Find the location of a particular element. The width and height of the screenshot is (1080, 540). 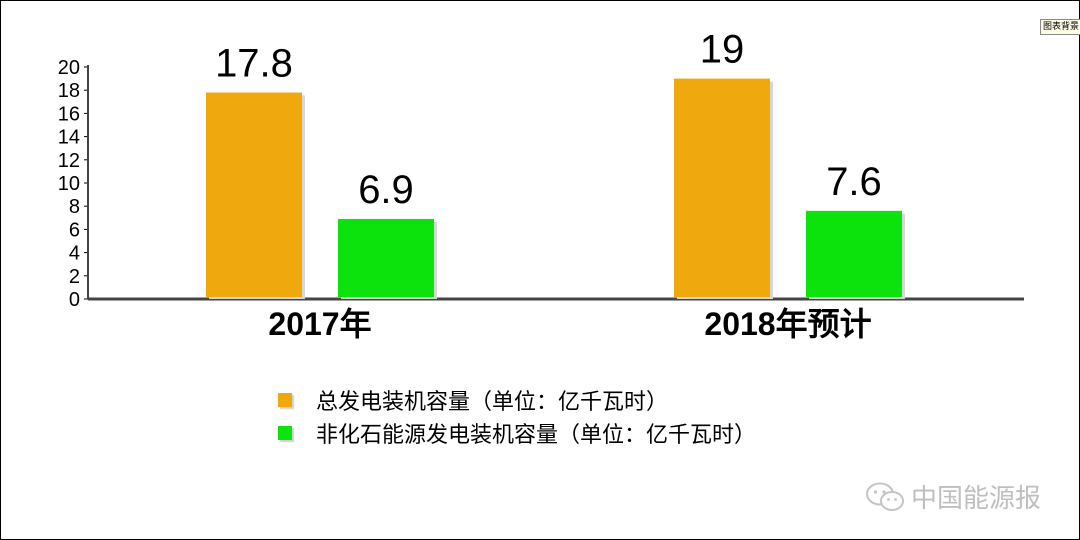

wechat-icon is located at coordinates (885, 496).